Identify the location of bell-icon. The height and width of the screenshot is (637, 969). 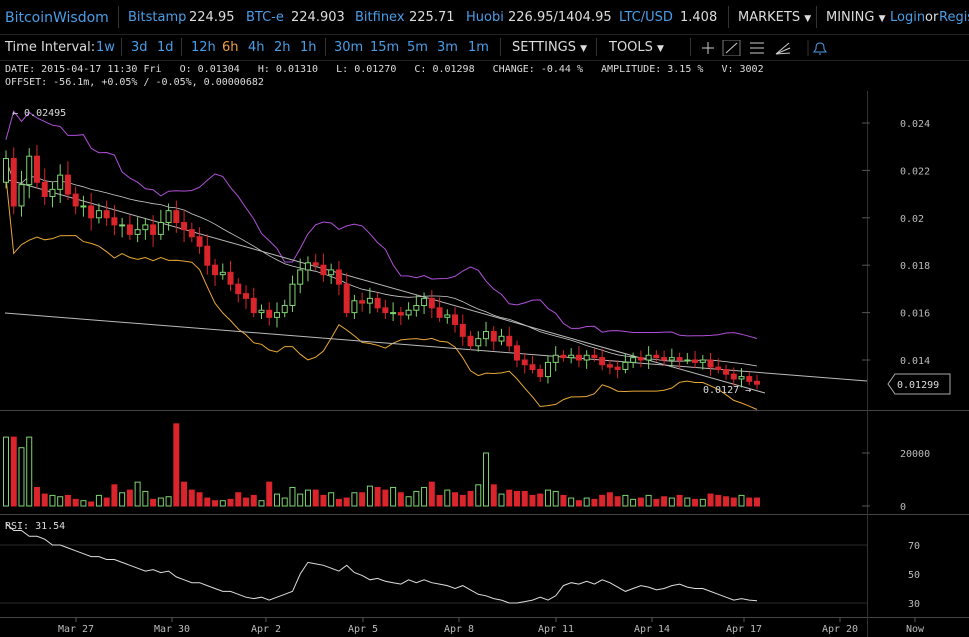
(820, 48).